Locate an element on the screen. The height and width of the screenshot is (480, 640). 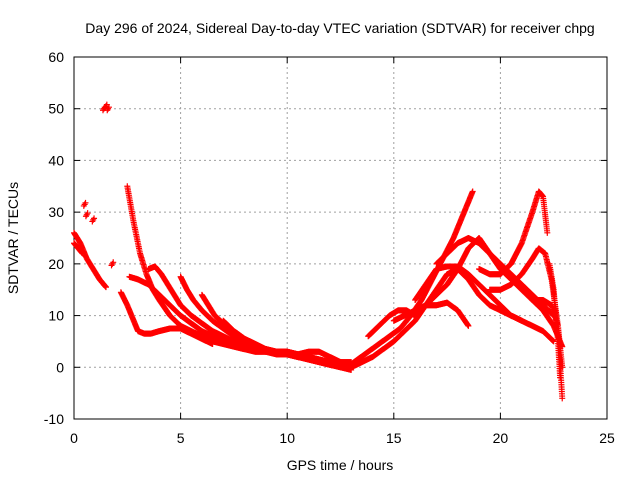
y-tick-label: -10 is located at coordinates (54, 419).